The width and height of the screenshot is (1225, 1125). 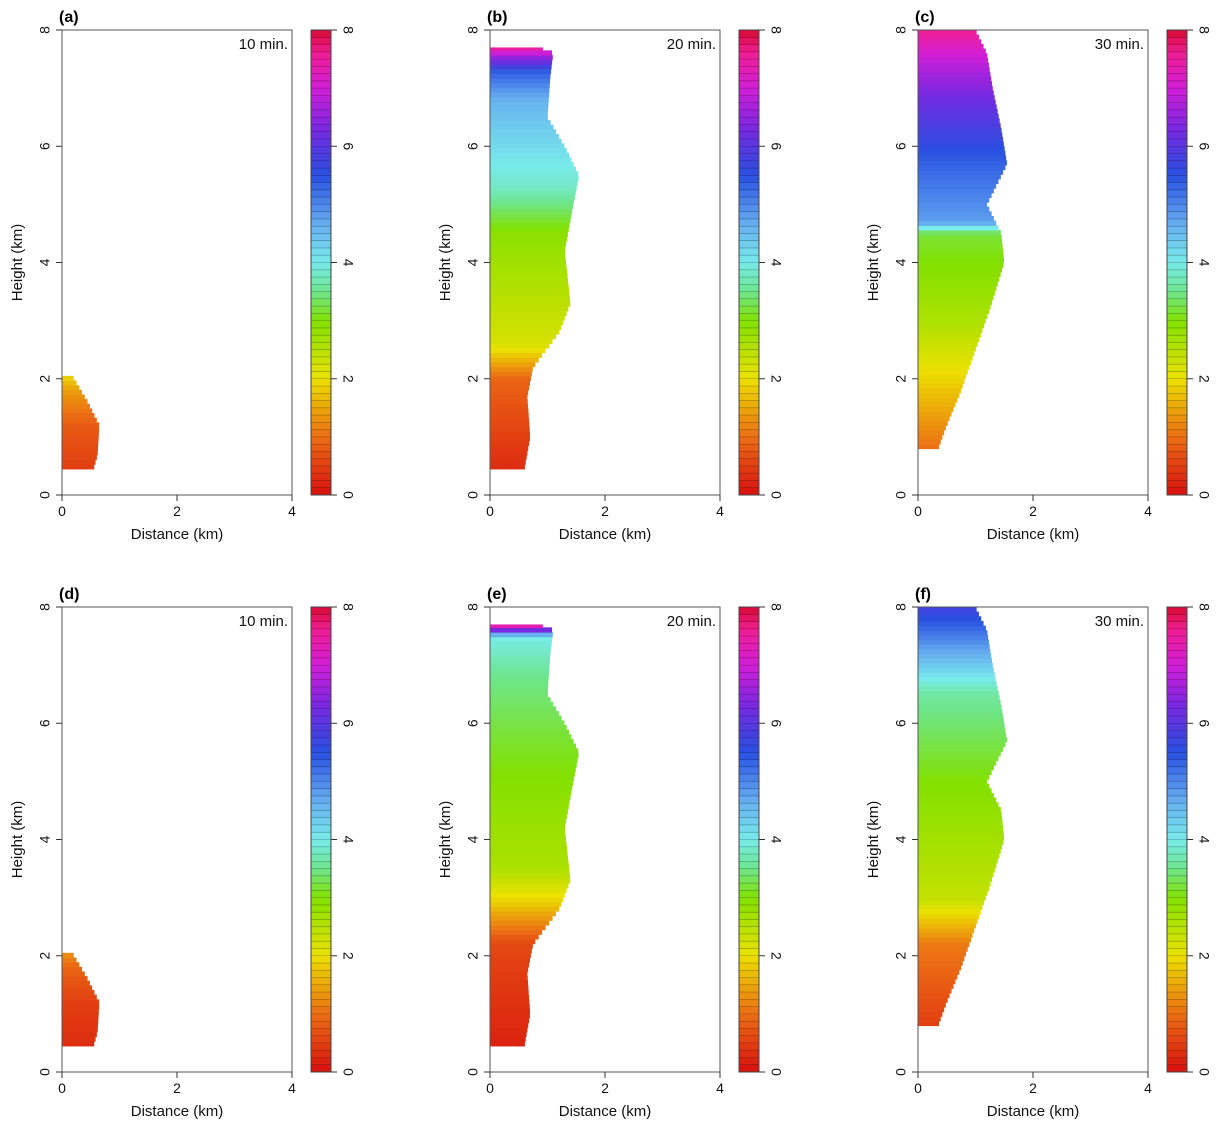 I want to click on panel-label: (b), so click(x=497, y=17).